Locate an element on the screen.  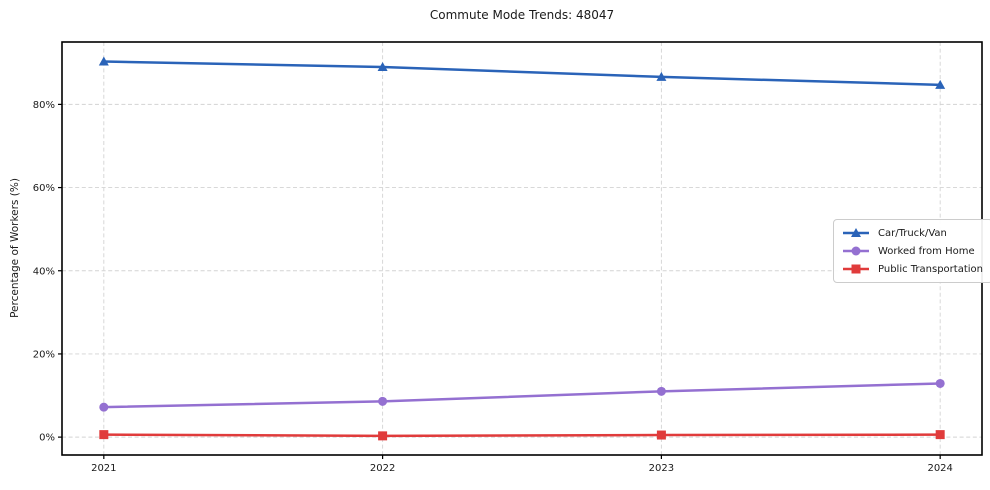
legend-item-worked-from-home: Worked from Home is located at coordinates (912, 251).